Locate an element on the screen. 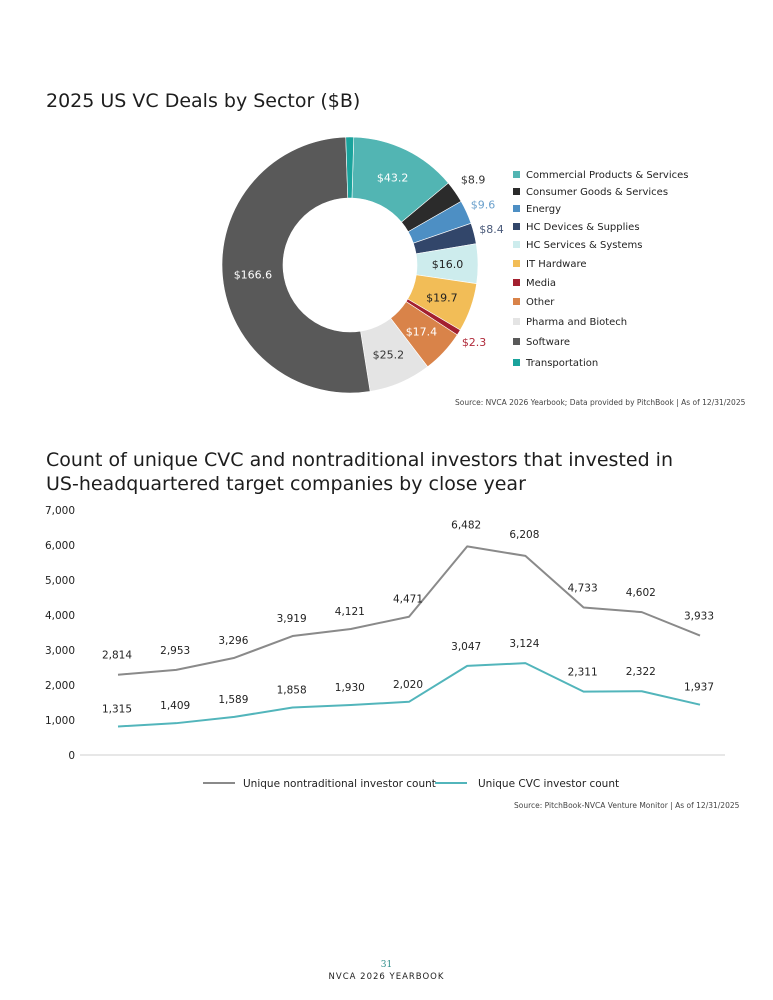 The height and width of the screenshot is (1000, 773). legend-item-11: Transportation is located at coordinates (555, 364).